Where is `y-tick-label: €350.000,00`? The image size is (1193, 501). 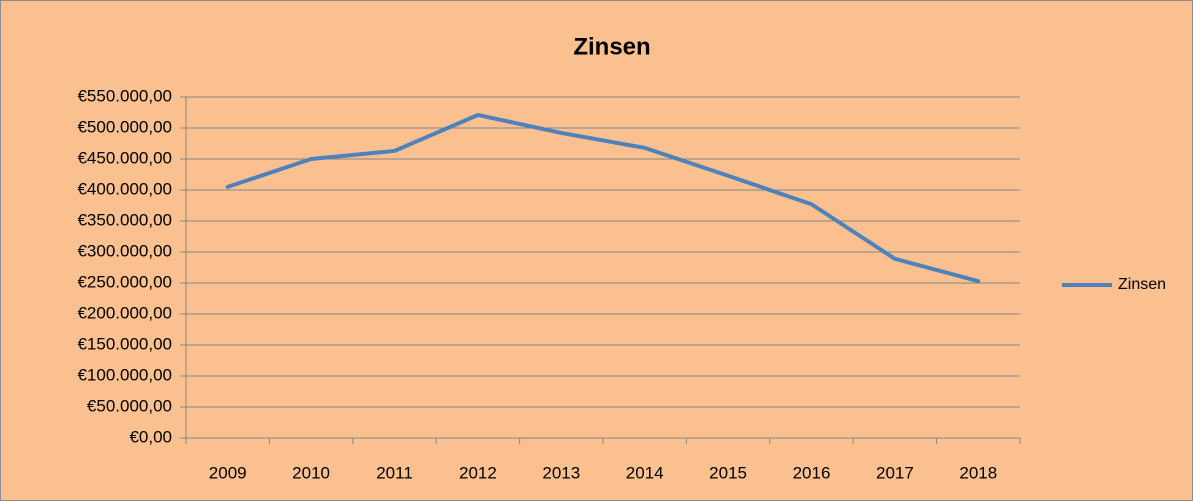
y-tick-label: €350.000,00 is located at coordinates (124, 219).